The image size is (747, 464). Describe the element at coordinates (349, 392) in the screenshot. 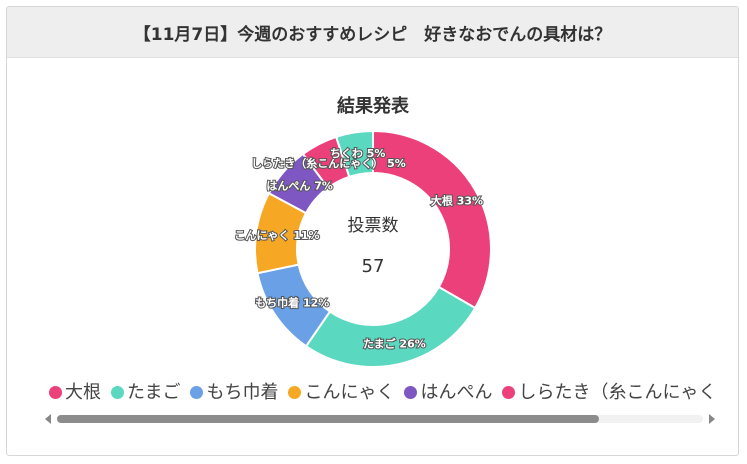

I see `legend-label: こんにゃく` at that location.